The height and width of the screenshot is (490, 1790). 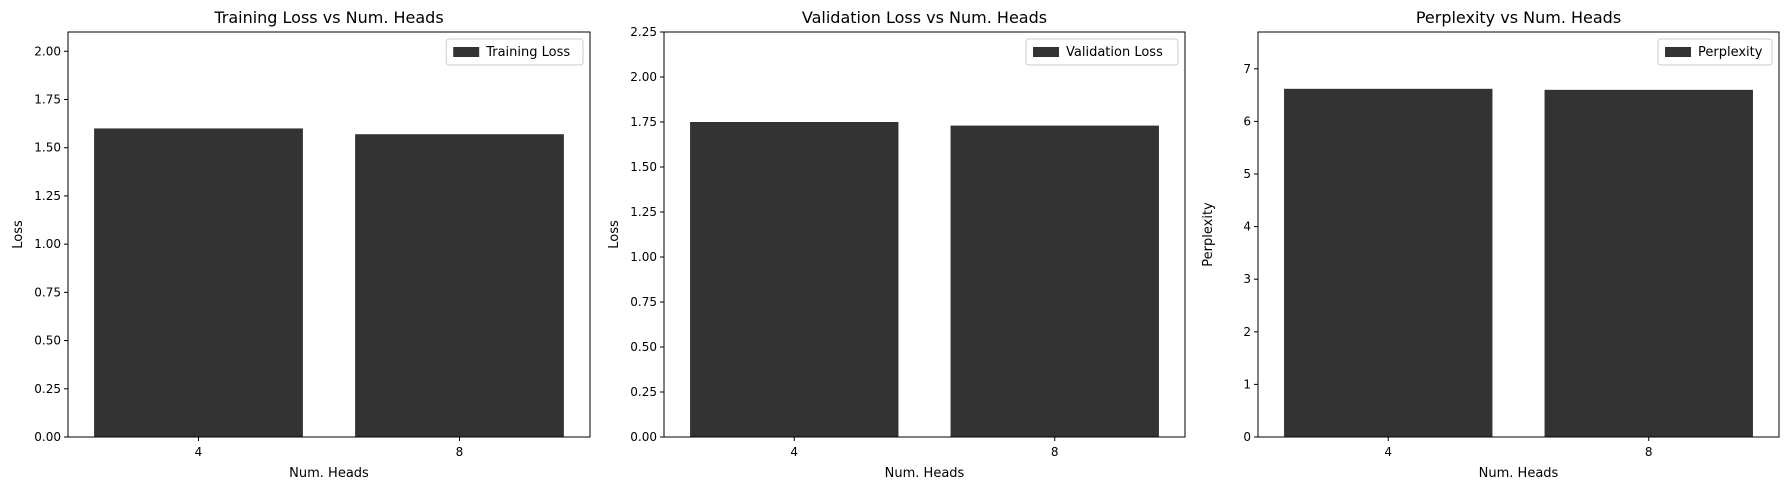 What do you see at coordinates (1247, 332) in the screenshot?
I see `y-tick-label: 2` at bounding box center [1247, 332].